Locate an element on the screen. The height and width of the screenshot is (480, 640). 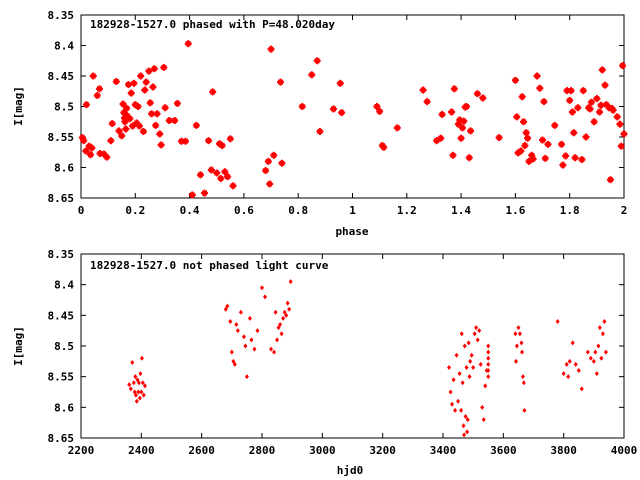
phased-y-tick-label: 8.5 is located at coordinates (64, 107).